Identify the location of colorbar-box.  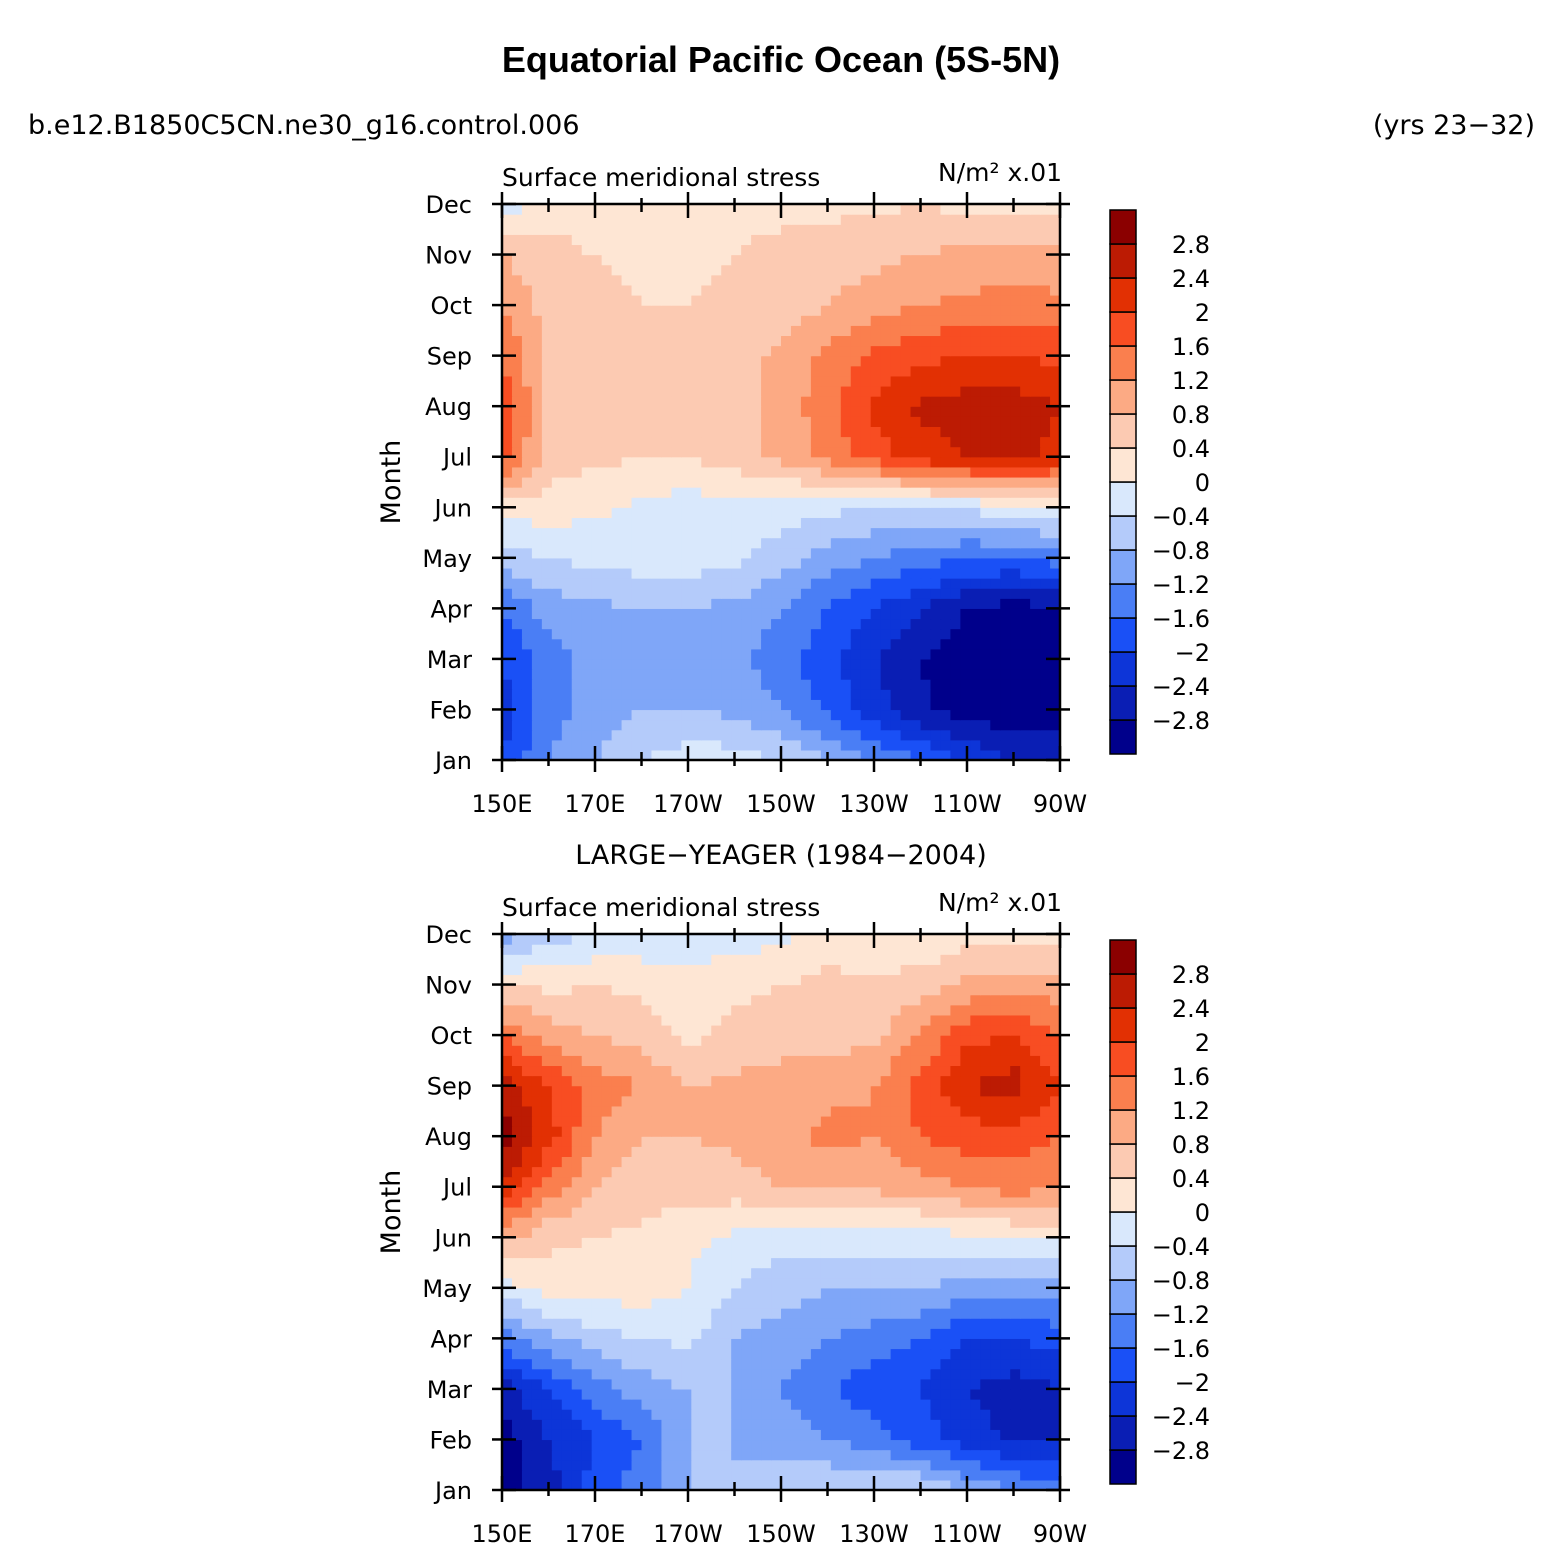
(1123, 363).